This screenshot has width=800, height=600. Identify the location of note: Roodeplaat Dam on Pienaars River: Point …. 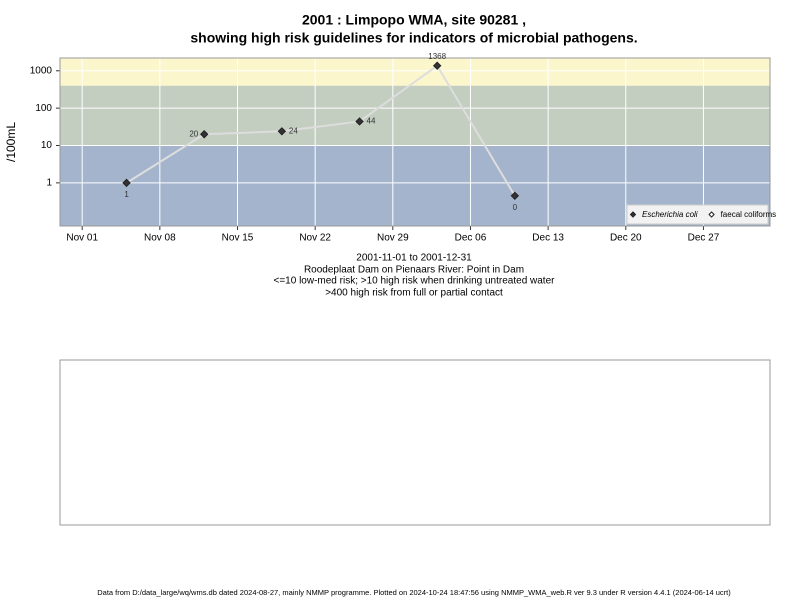
(414, 270).